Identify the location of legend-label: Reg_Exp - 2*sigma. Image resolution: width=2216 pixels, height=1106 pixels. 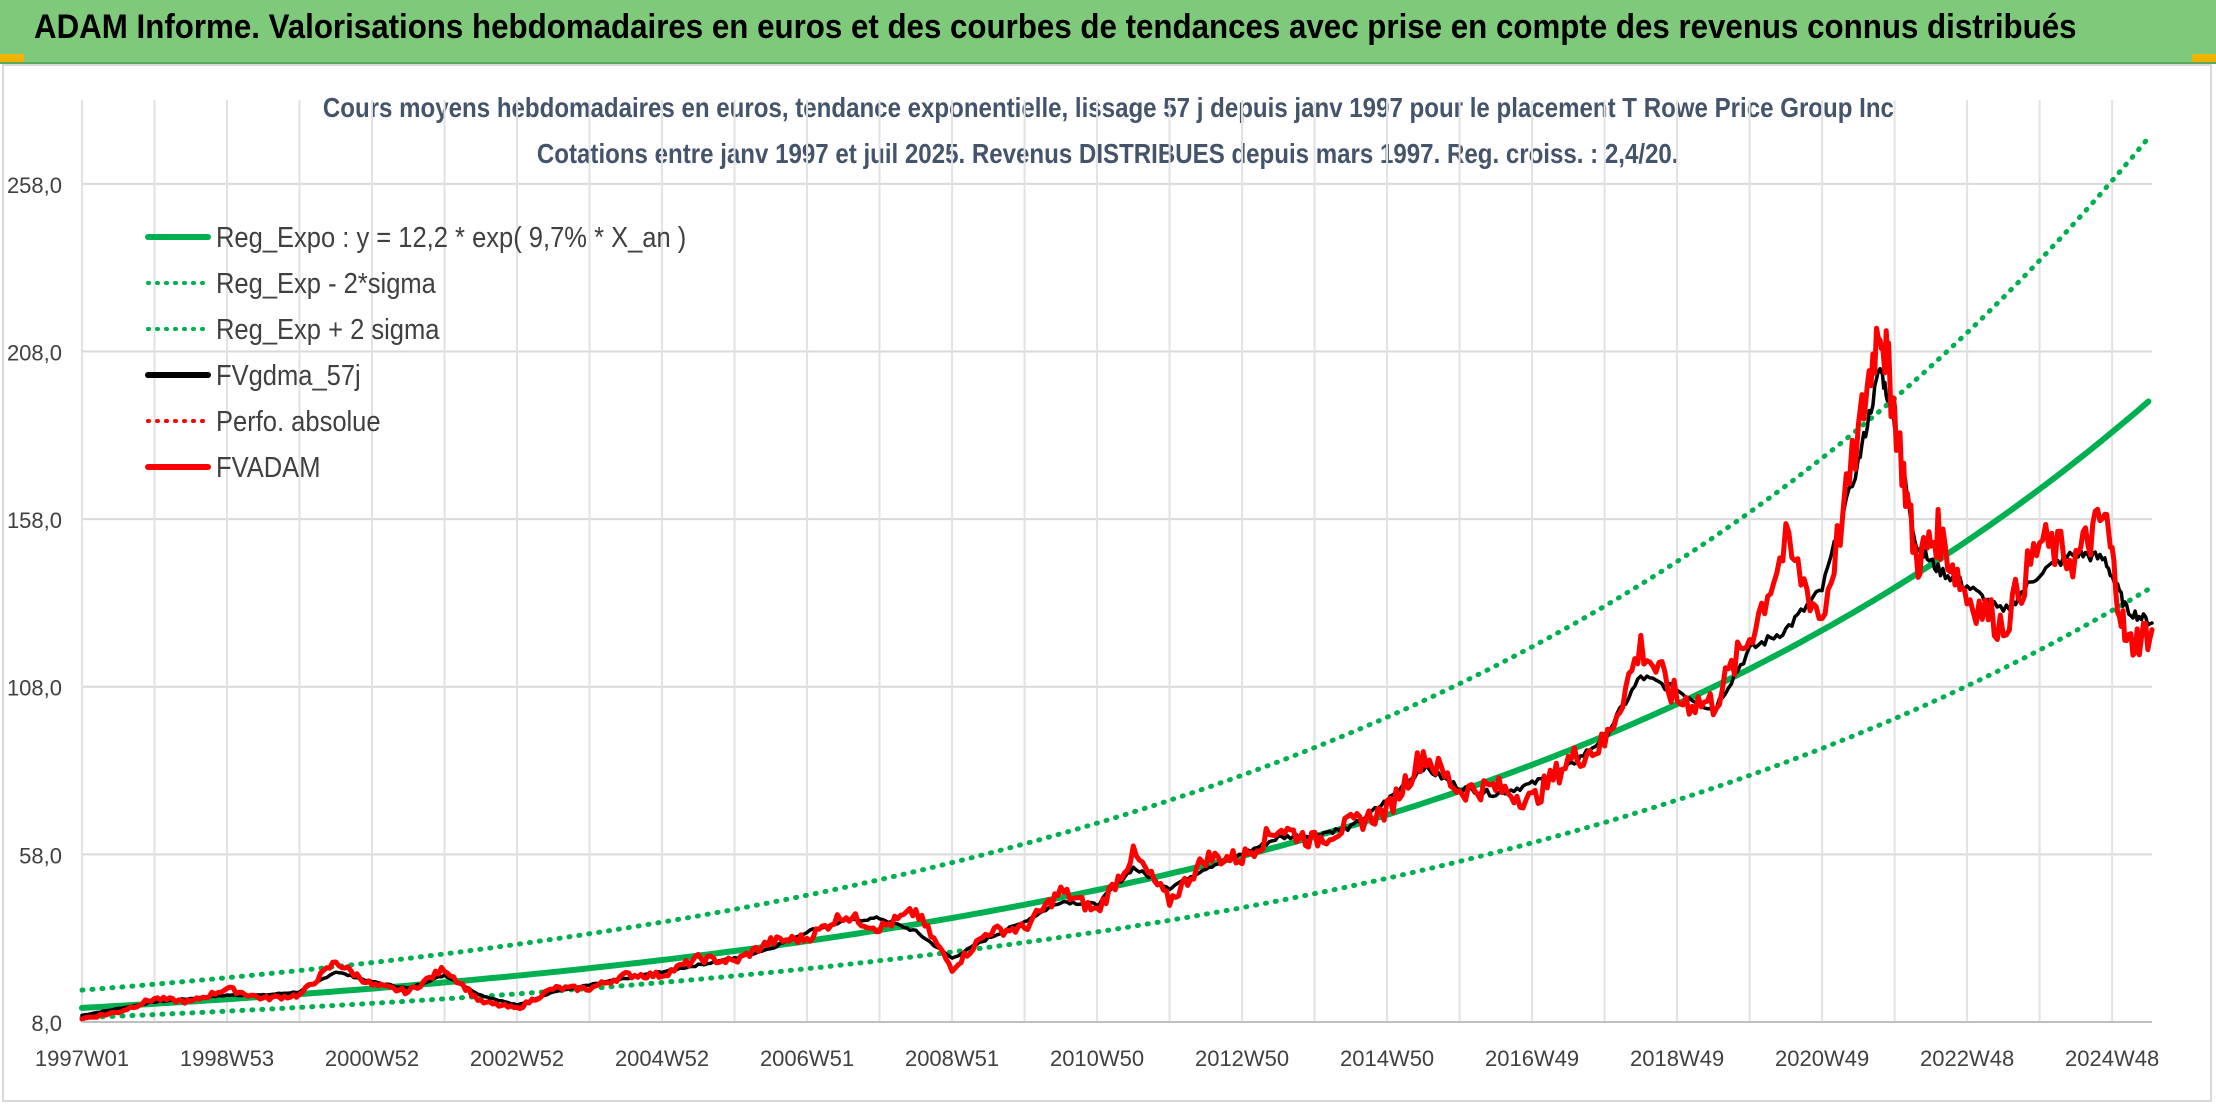
(326, 284).